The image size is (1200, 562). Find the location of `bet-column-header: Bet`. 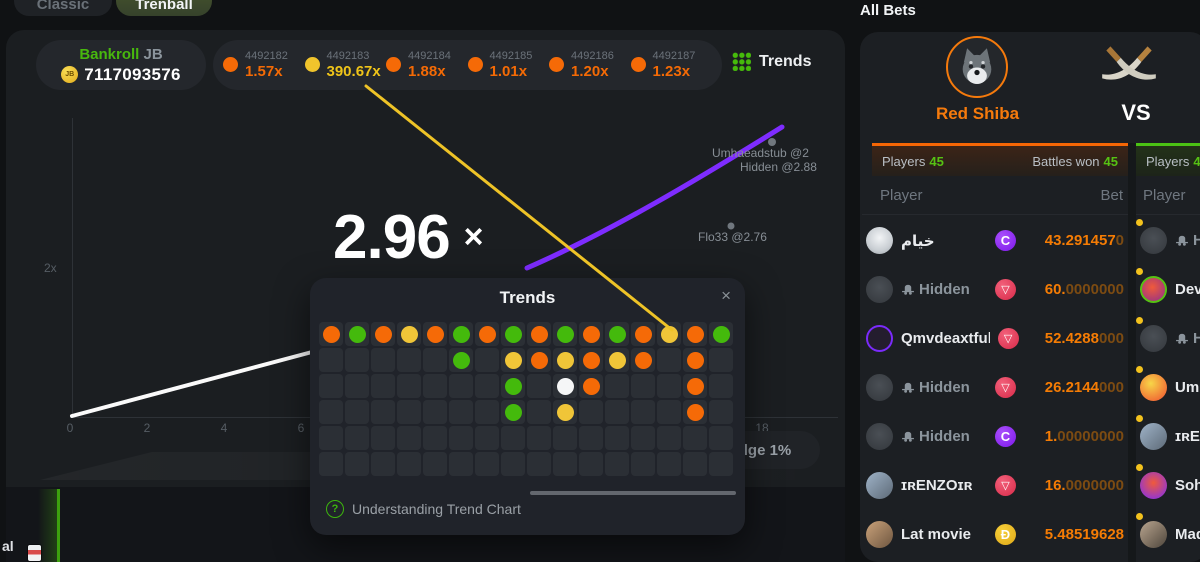

bet-column-header: Bet is located at coordinates (1111, 195).